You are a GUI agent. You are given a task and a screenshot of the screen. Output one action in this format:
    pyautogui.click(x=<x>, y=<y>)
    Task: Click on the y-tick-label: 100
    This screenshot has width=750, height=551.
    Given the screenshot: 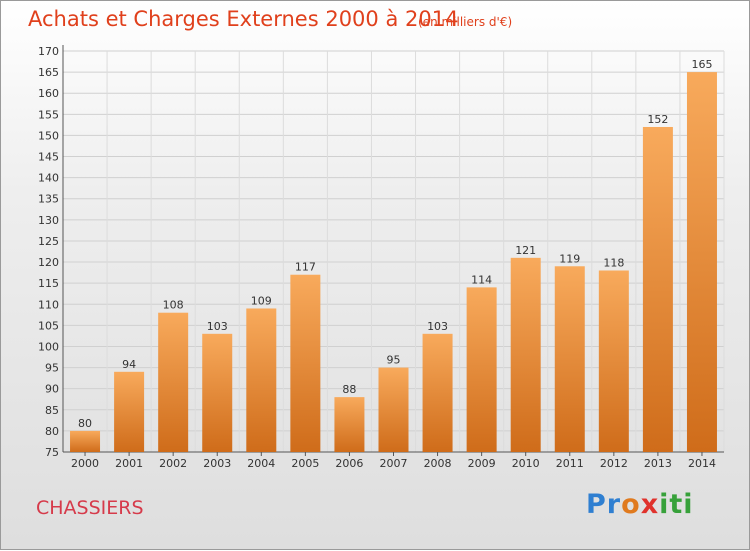 What is the action you would take?
    pyautogui.click(x=48, y=346)
    